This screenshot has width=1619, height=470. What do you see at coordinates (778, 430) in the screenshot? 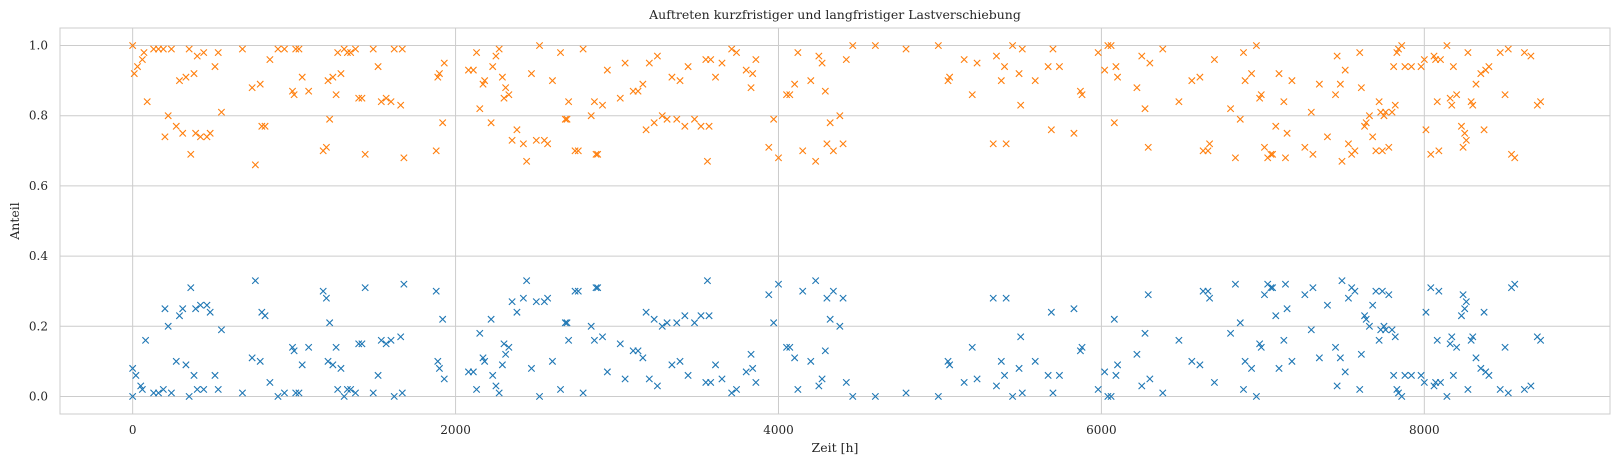
I see `x-tick-label: 4000` at bounding box center [778, 430].